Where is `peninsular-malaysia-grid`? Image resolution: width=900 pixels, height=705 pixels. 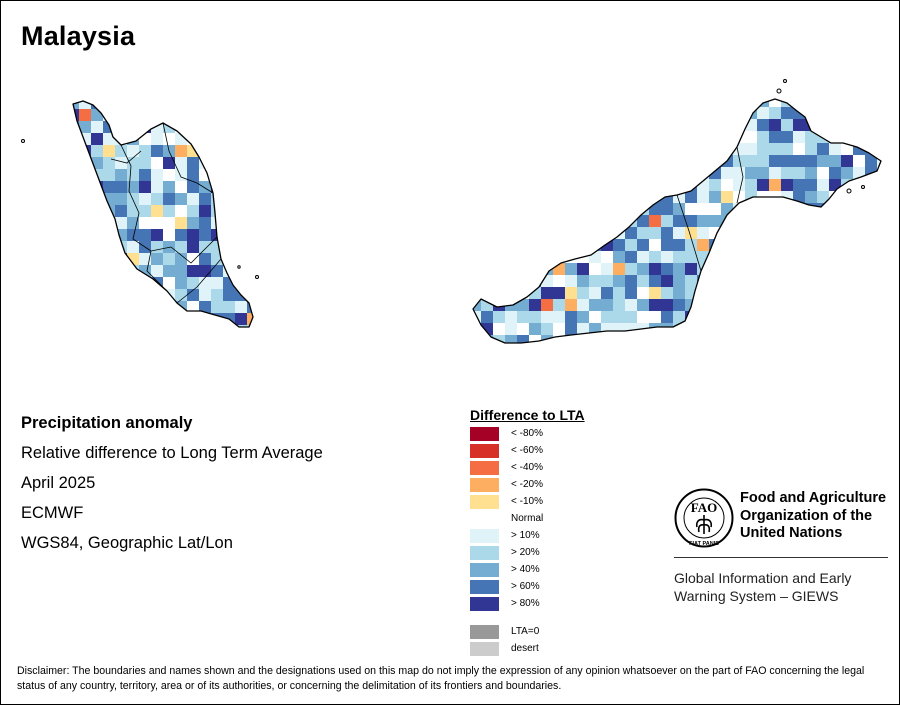
peninsular-malaysia-grid is located at coordinates (163, 214).